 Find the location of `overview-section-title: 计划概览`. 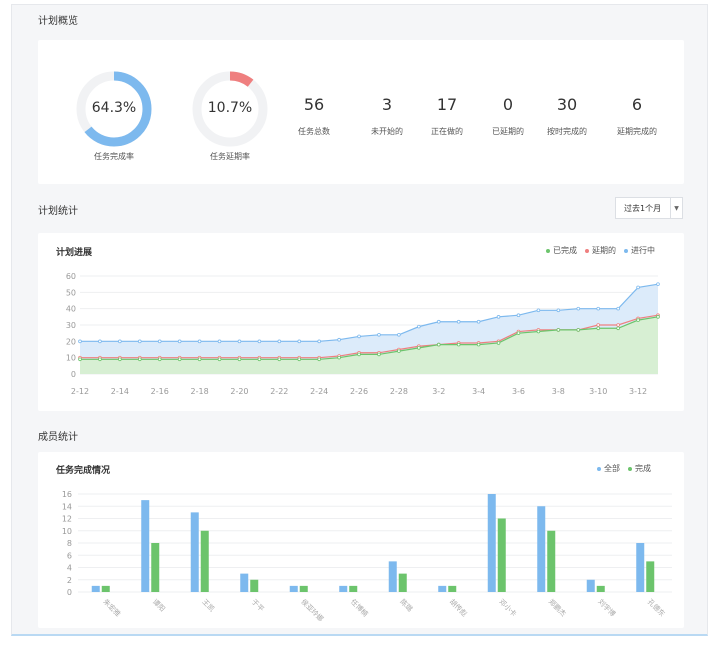

overview-section-title: 计划概览 is located at coordinates (58, 21).